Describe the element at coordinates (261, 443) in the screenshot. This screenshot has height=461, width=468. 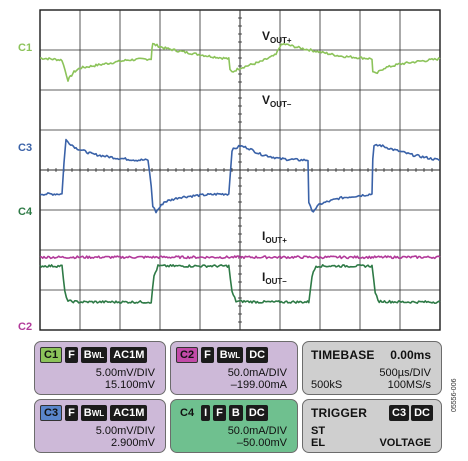
I see `c4-offset: –50.00mV` at that location.